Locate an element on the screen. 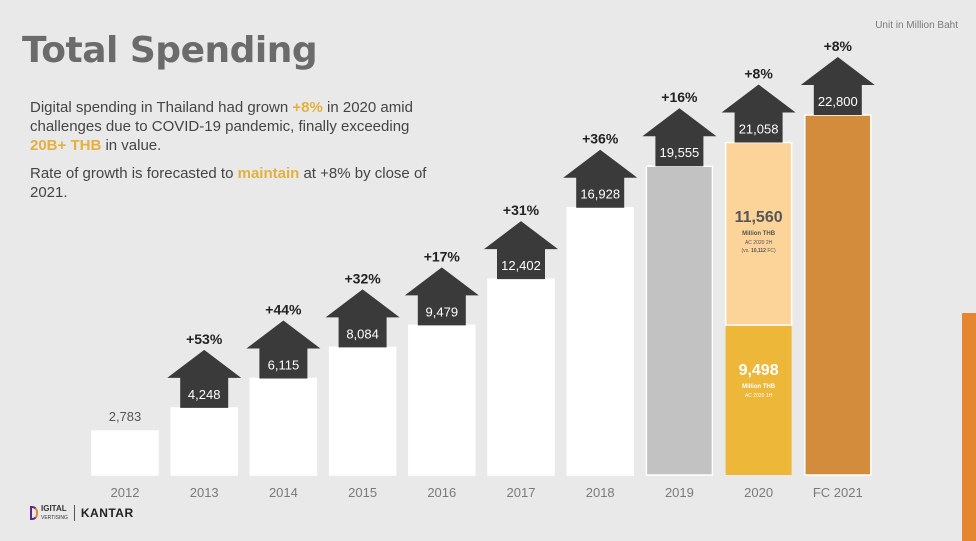  segment-note-2h: AC 2020 2H is located at coordinates (759, 243).